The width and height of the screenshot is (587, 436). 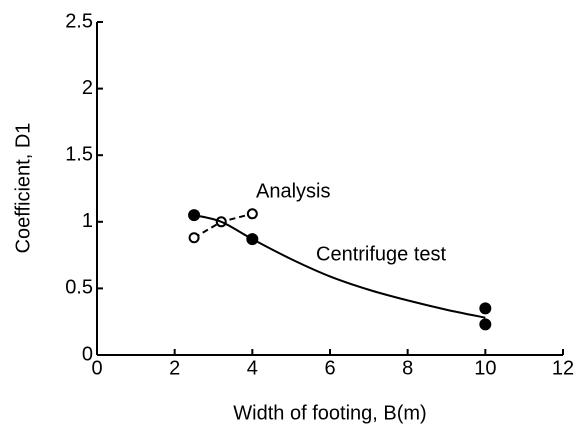 What do you see at coordinates (329, 368) in the screenshot?
I see `x-tick-label: 6` at bounding box center [329, 368].